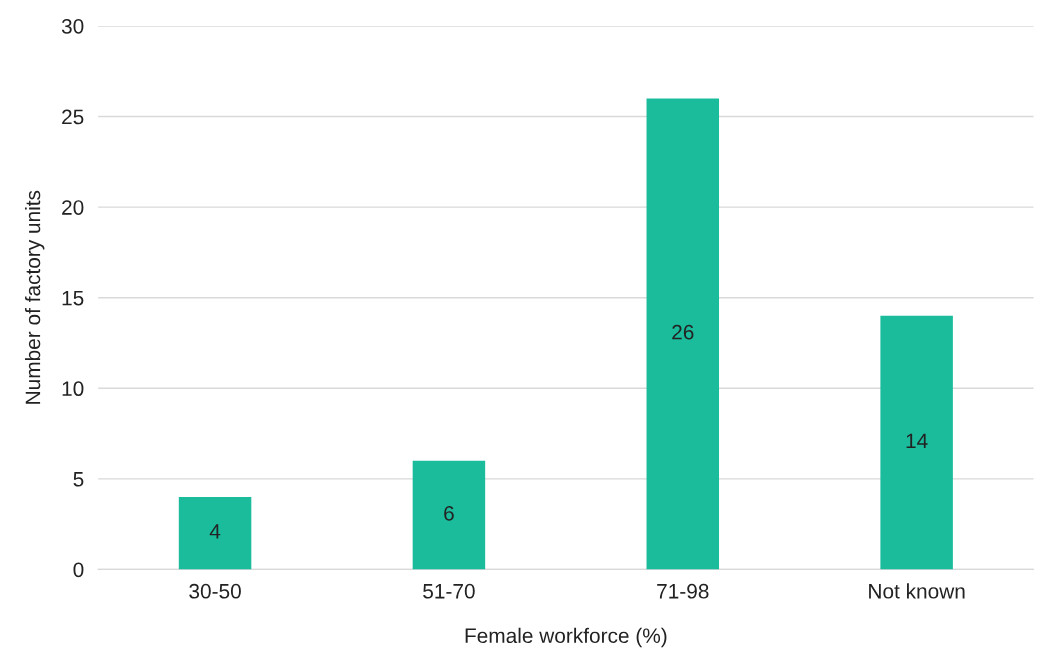 The width and height of the screenshot is (1044, 666). I want to click on y-tick-label: 30, so click(72, 26).